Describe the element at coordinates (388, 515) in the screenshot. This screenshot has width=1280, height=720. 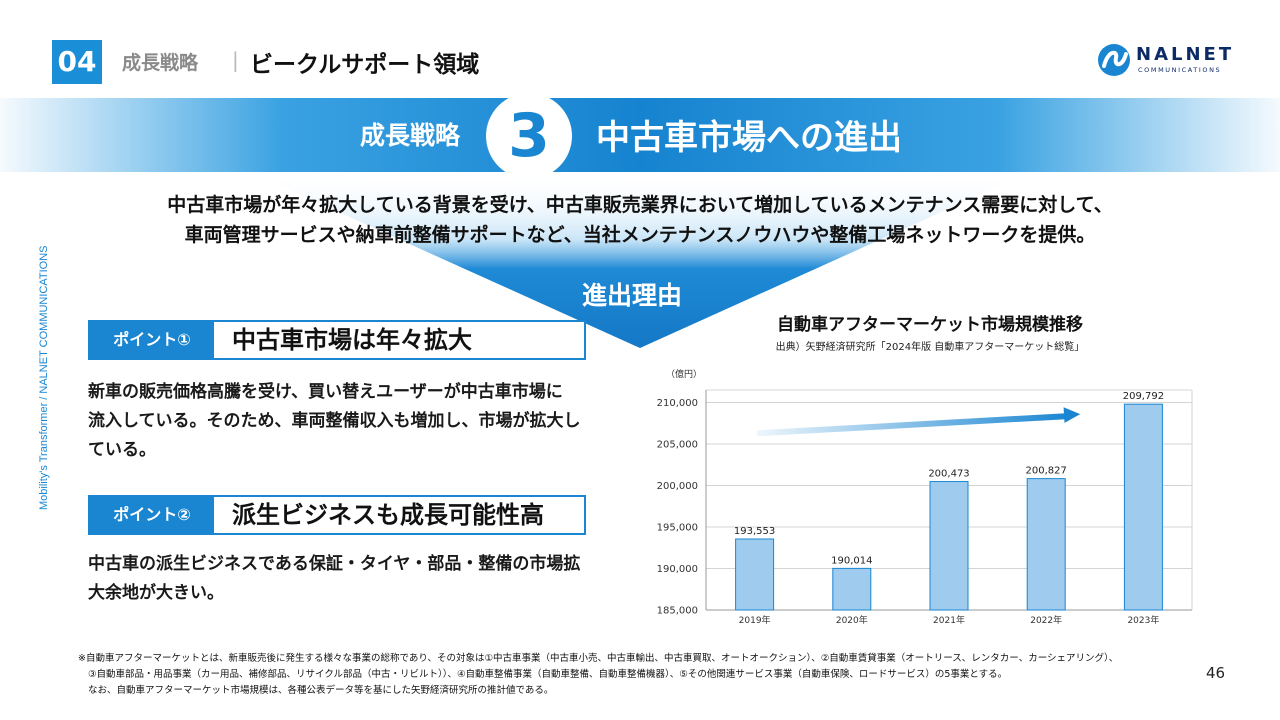
I see `point-2-heading: 派生ビジネスも成長可能性高` at that location.